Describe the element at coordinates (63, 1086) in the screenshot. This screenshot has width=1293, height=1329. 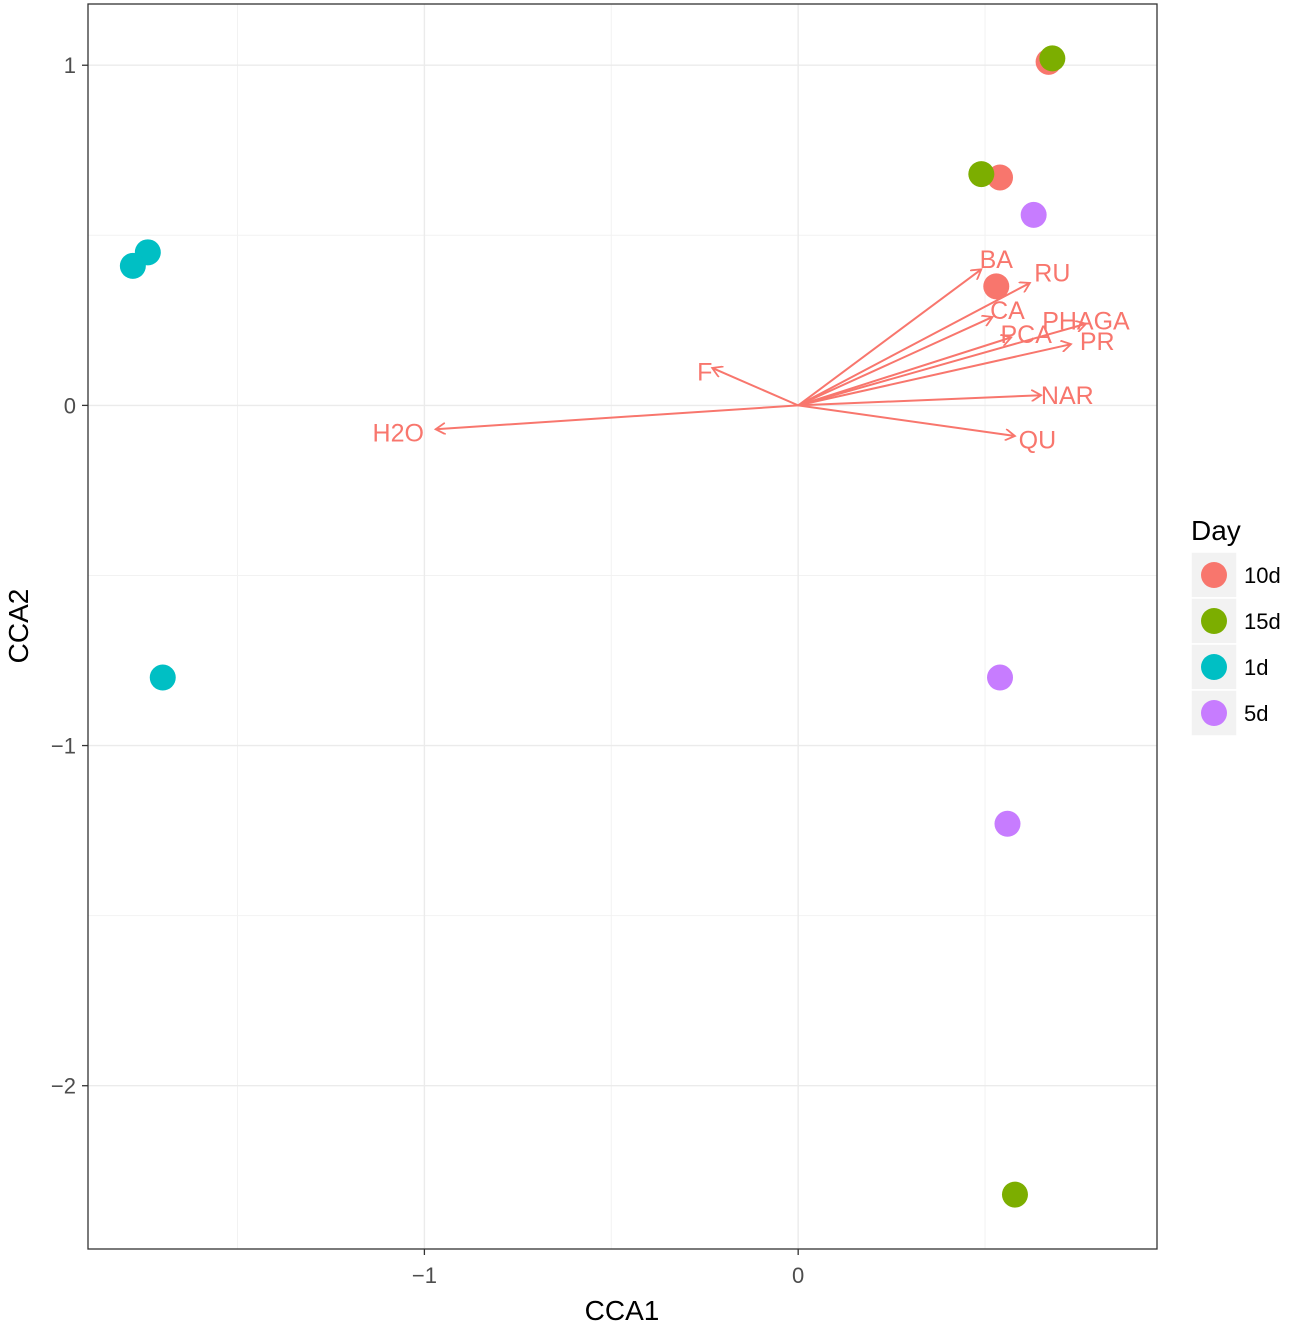
I see `y-tick-label-neg-2: −2` at that location.